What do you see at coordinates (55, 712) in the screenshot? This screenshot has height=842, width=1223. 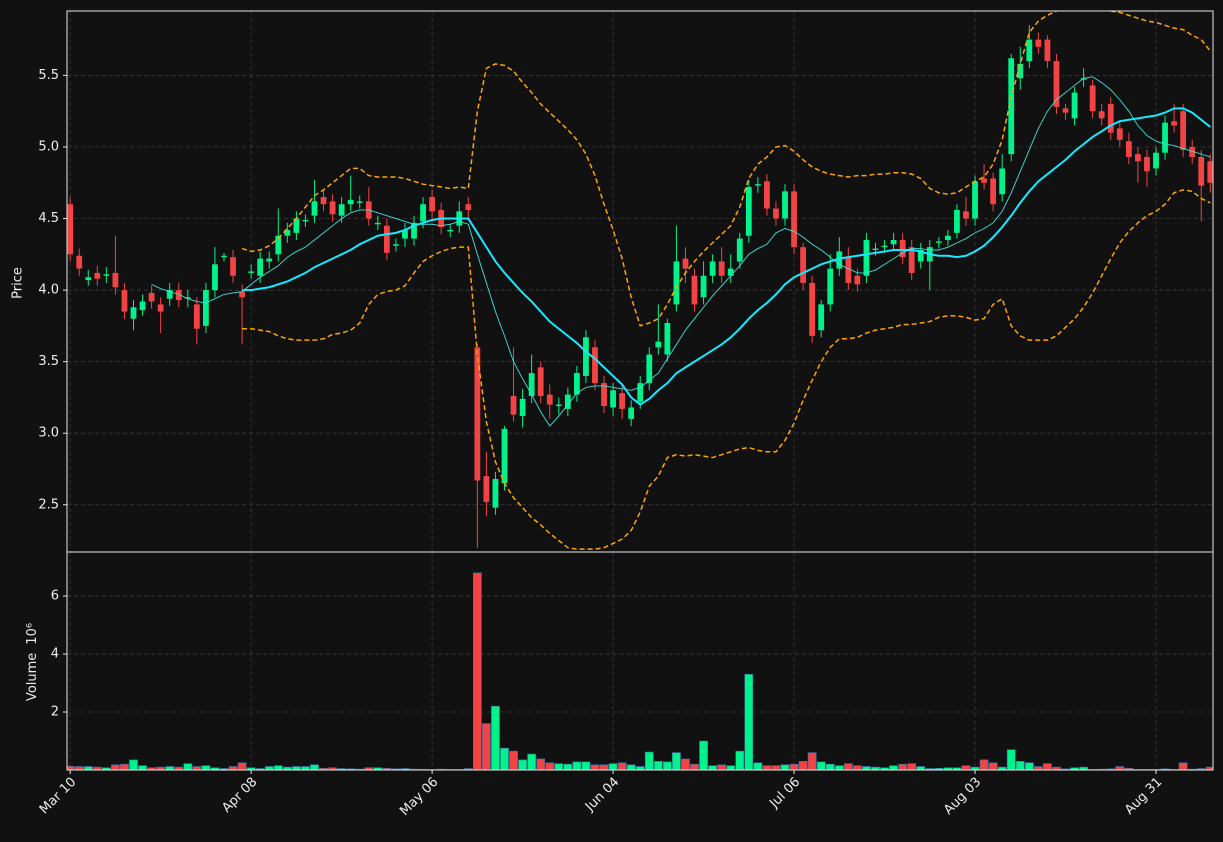 I see `y-tick-label: 2` at bounding box center [55, 712].